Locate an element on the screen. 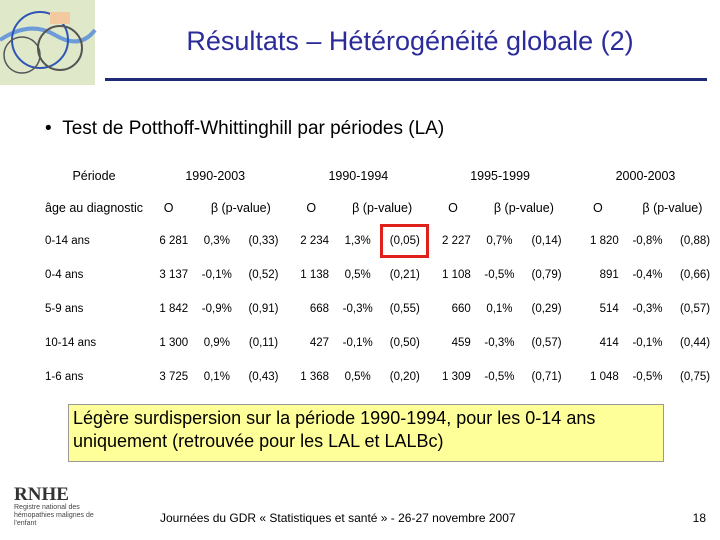 Image resolution: width=720 pixels, height=540 pixels. cell: (0,44) is located at coordinates (695, 343).